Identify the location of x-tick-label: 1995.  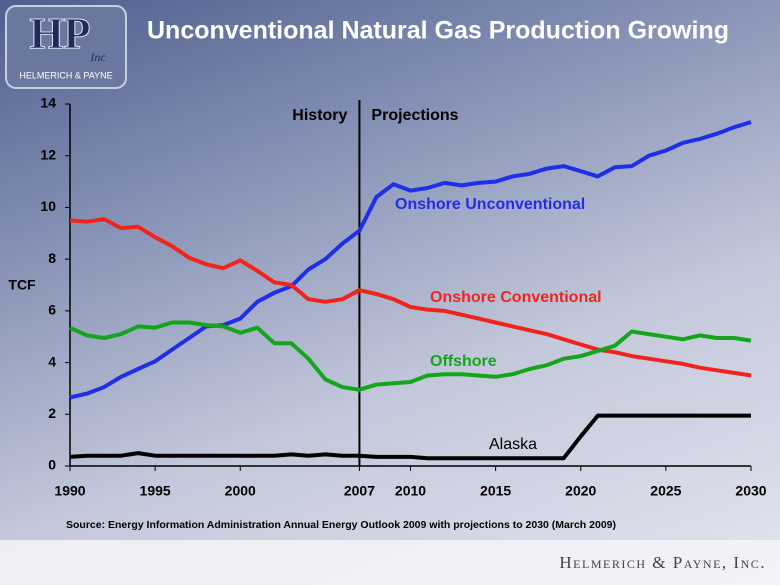
(155, 491).